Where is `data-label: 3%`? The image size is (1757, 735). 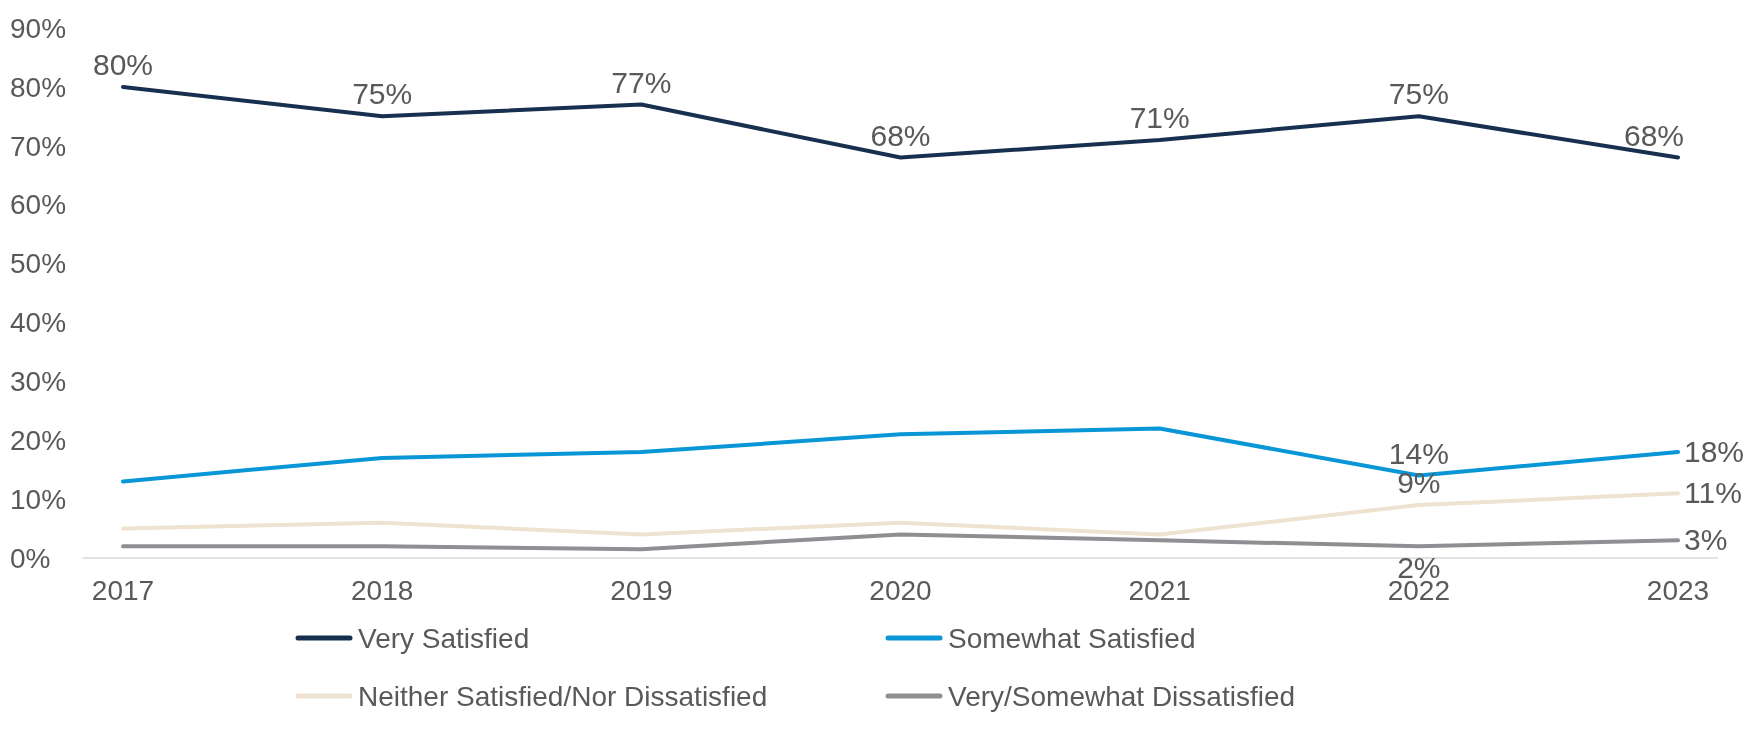 data-label: 3% is located at coordinates (1706, 540).